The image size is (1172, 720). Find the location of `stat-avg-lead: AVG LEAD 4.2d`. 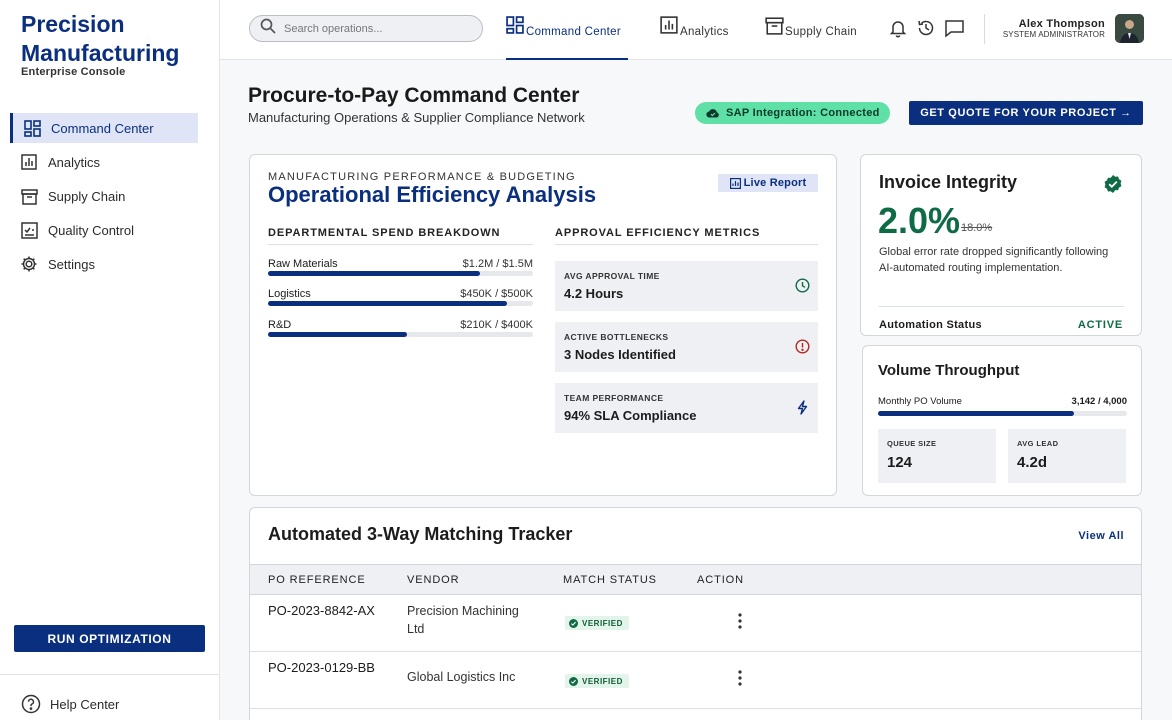

stat-avg-lead: AVG LEAD 4.2d is located at coordinates (1067, 456).